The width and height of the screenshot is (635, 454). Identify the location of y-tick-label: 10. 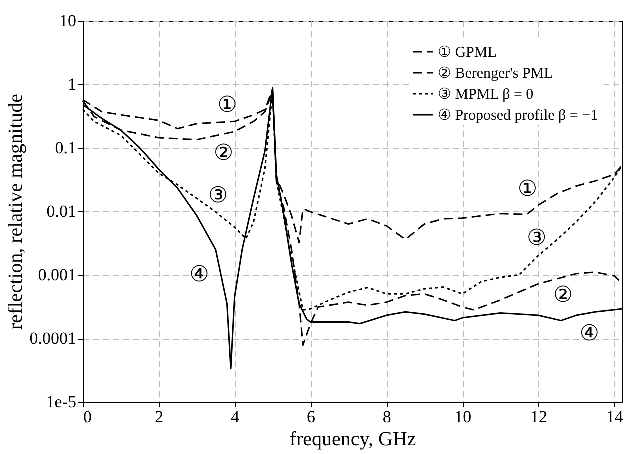
(68, 21).